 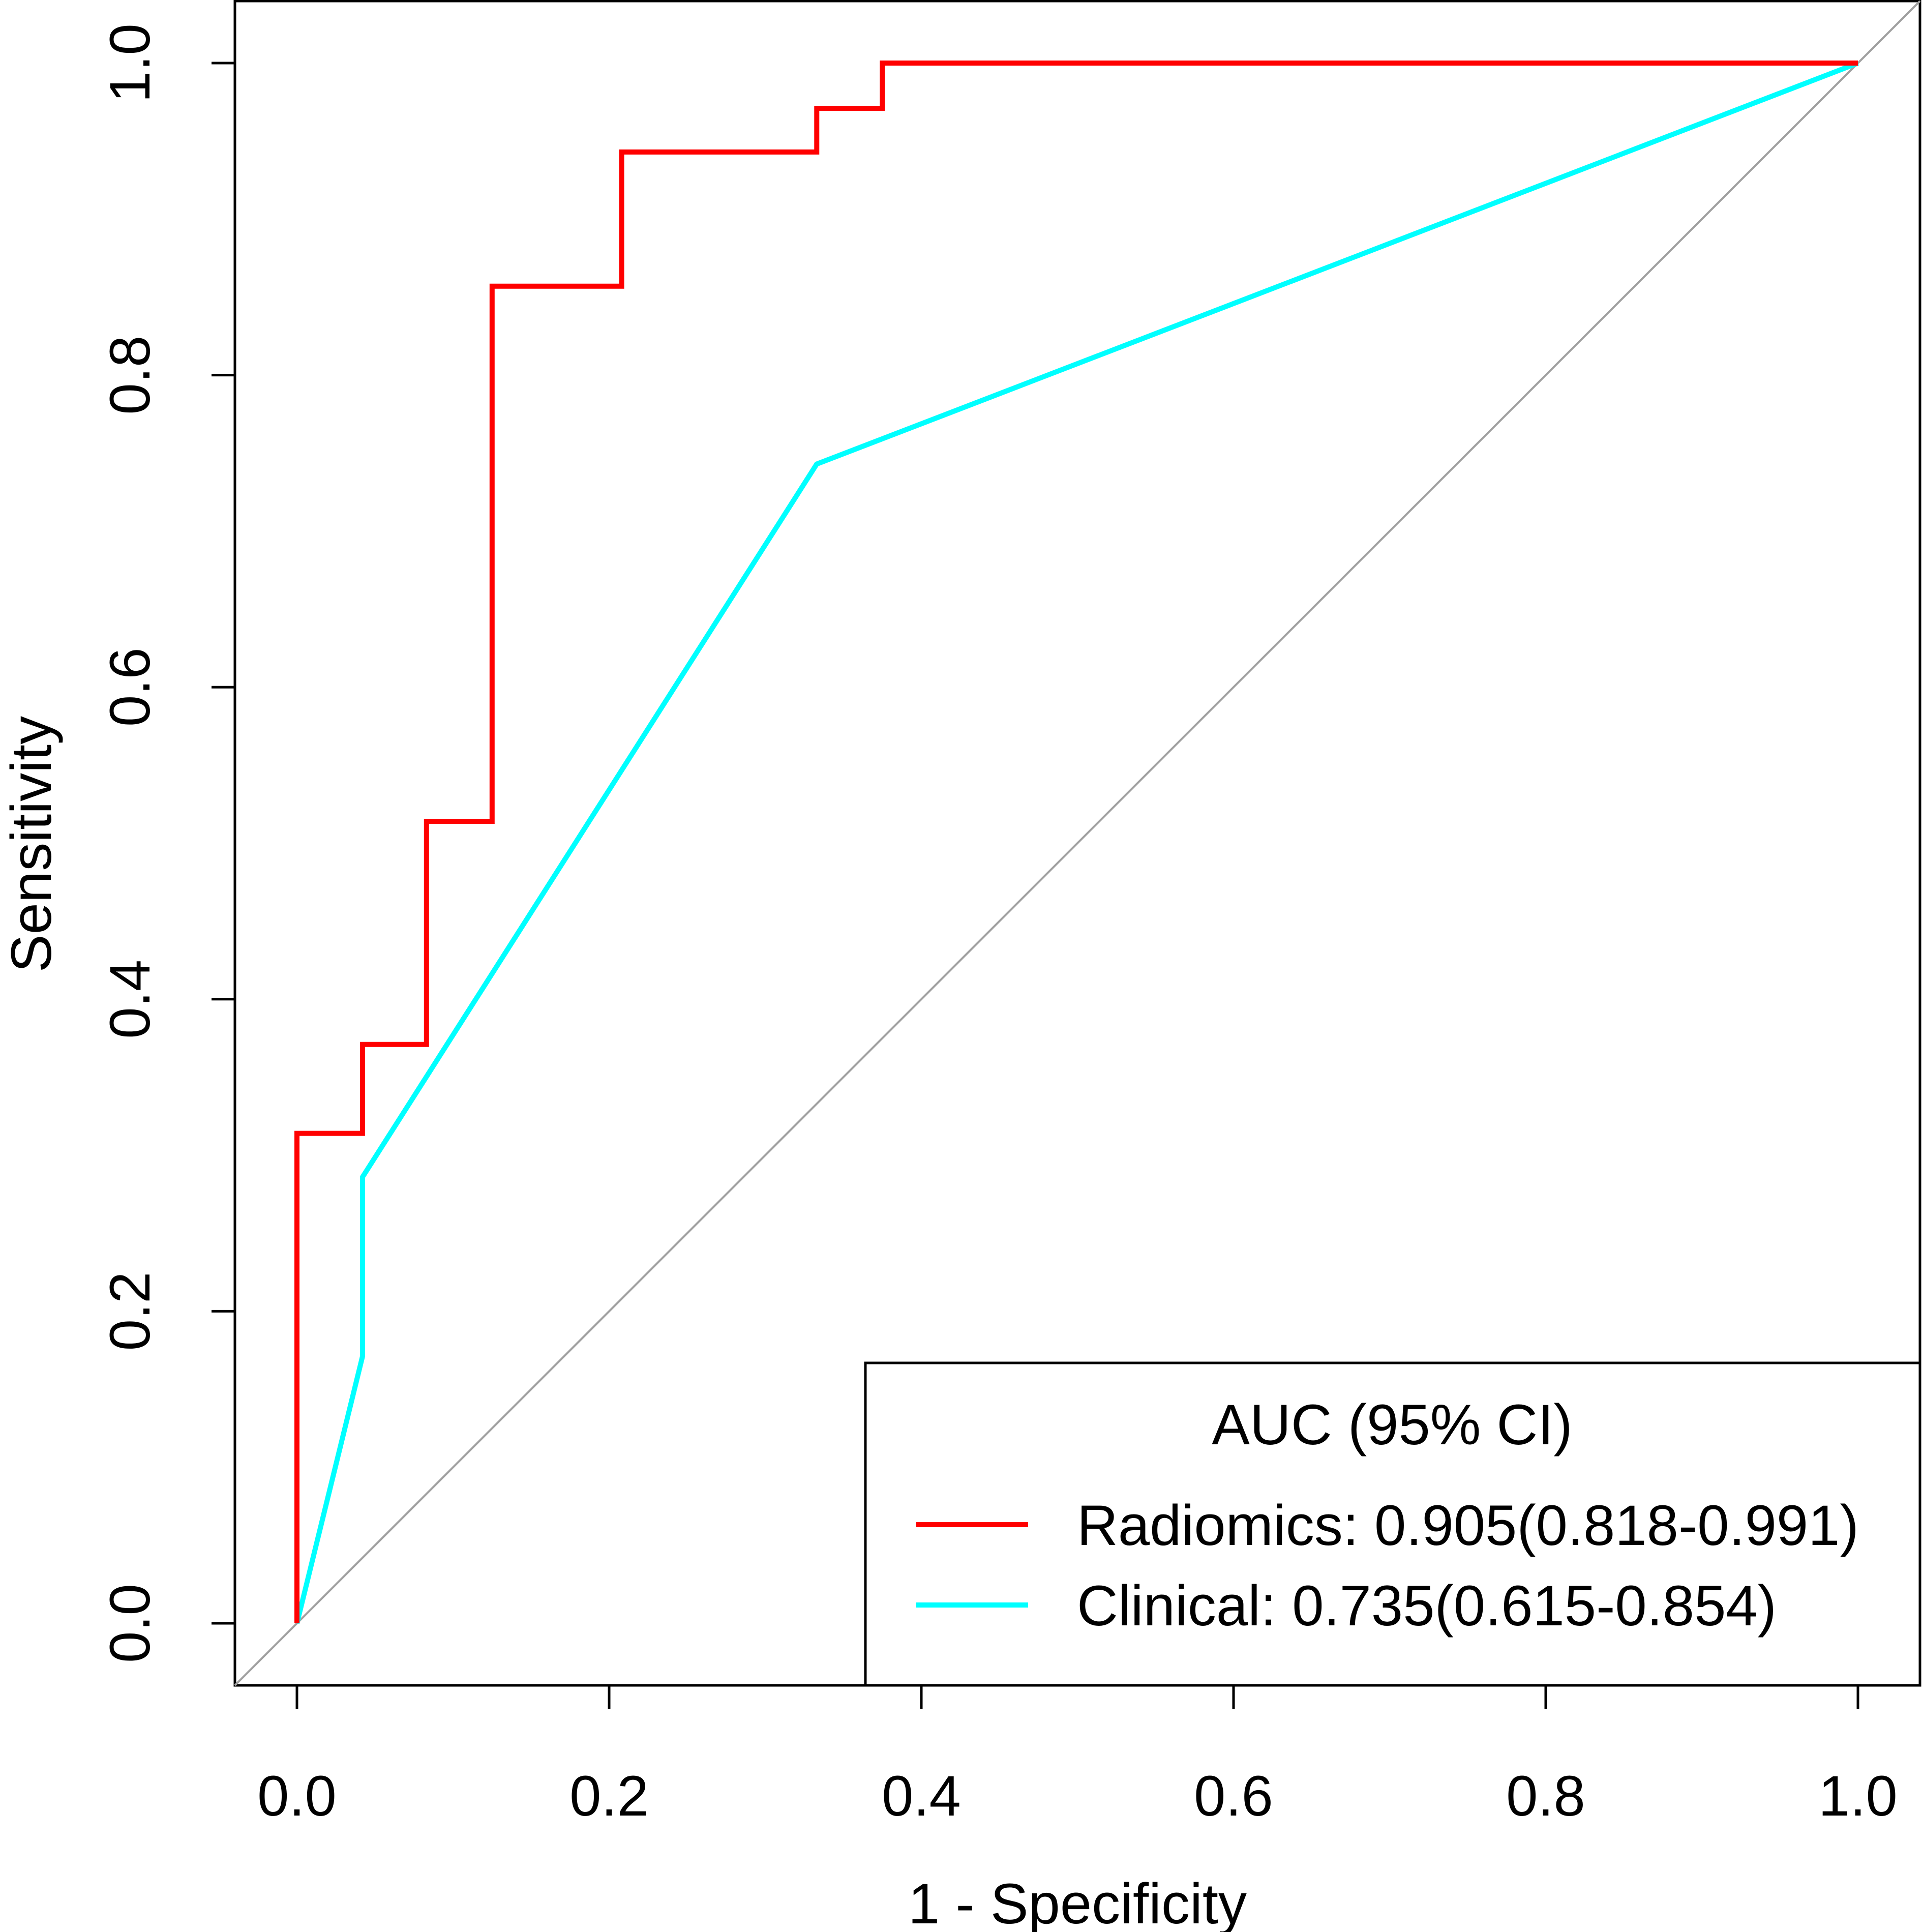 What do you see at coordinates (32, 844) in the screenshot?
I see `y-axis-label: Sensitivity` at bounding box center [32, 844].